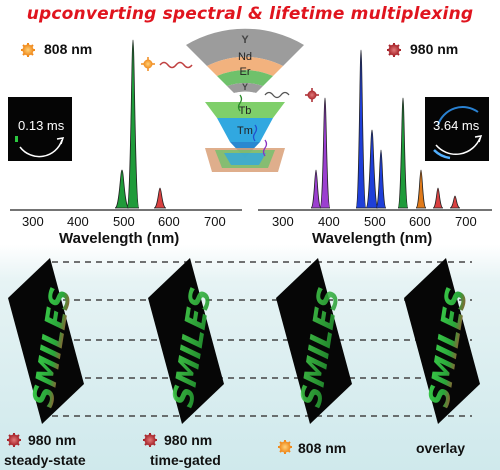 Image resolution: width=500 pixels, height=470 pixels. What do you see at coordinates (119, 238) in the screenshot?
I see `left-xlabel: Wavelength (nm)` at bounding box center [119, 238].